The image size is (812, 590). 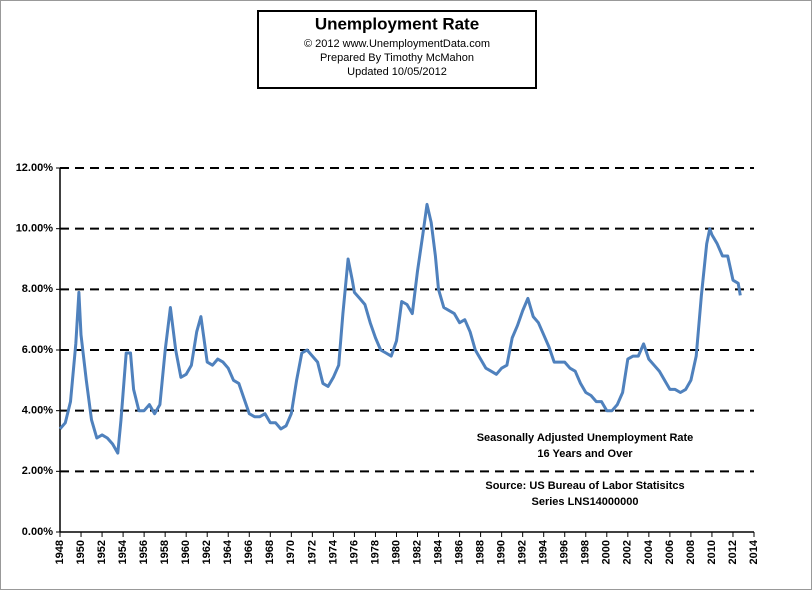 What do you see at coordinates (691, 552) in the screenshot?
I see `x-tick-label: 2008` at bounding box center [691, 552].